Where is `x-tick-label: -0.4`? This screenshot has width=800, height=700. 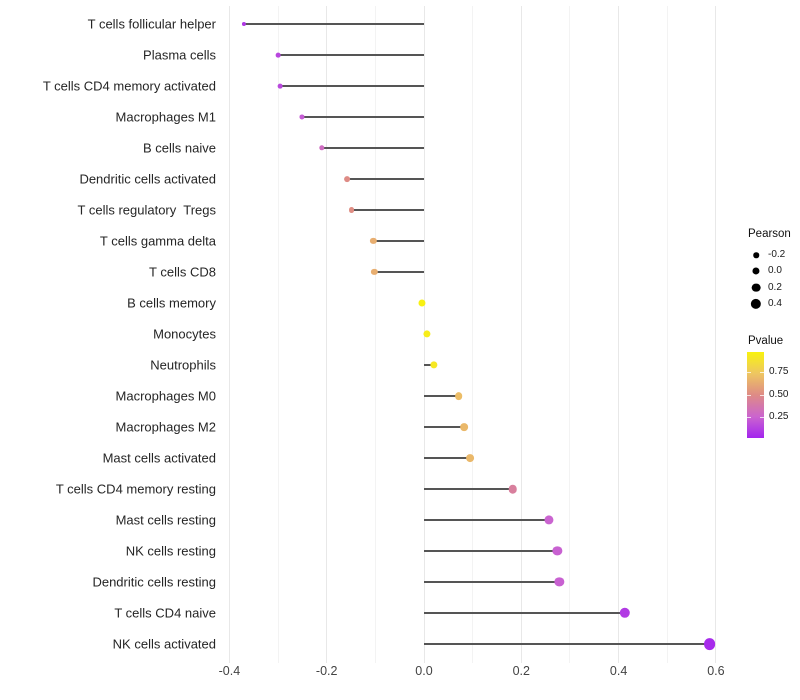 x-tick-label: -0.4 is located at coordinates (229, 671).